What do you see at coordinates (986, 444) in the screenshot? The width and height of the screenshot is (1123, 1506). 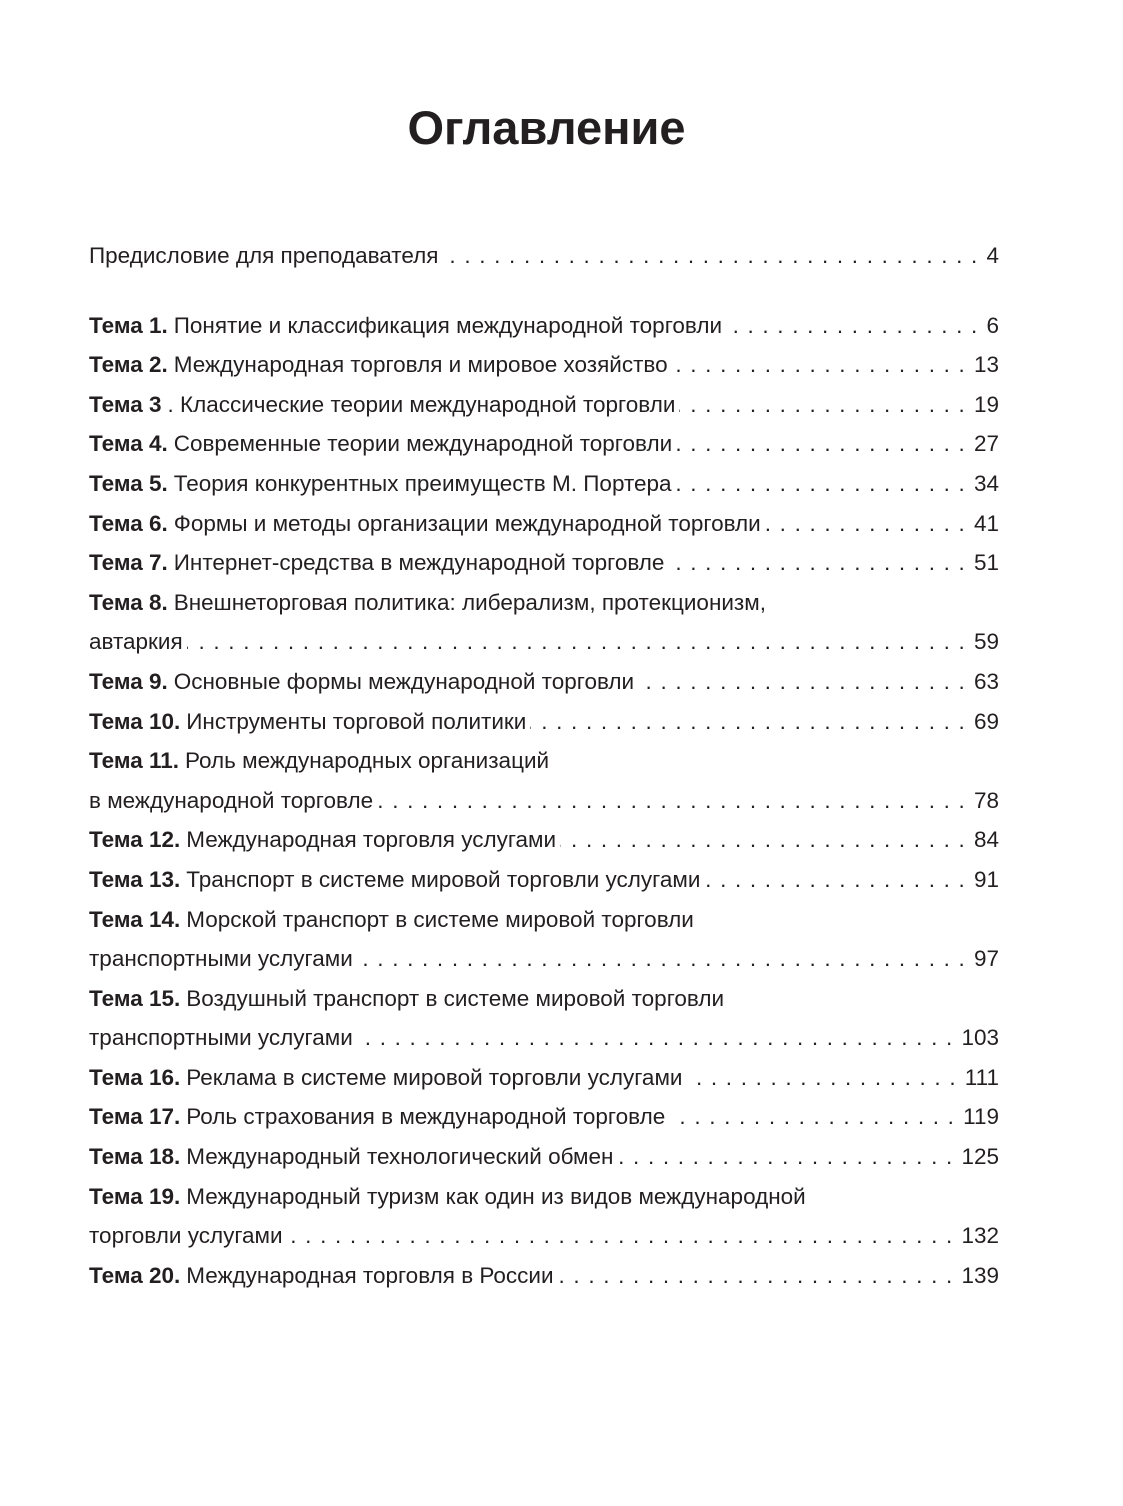 I see `page-number: 27` at bounding box center [986, 444].